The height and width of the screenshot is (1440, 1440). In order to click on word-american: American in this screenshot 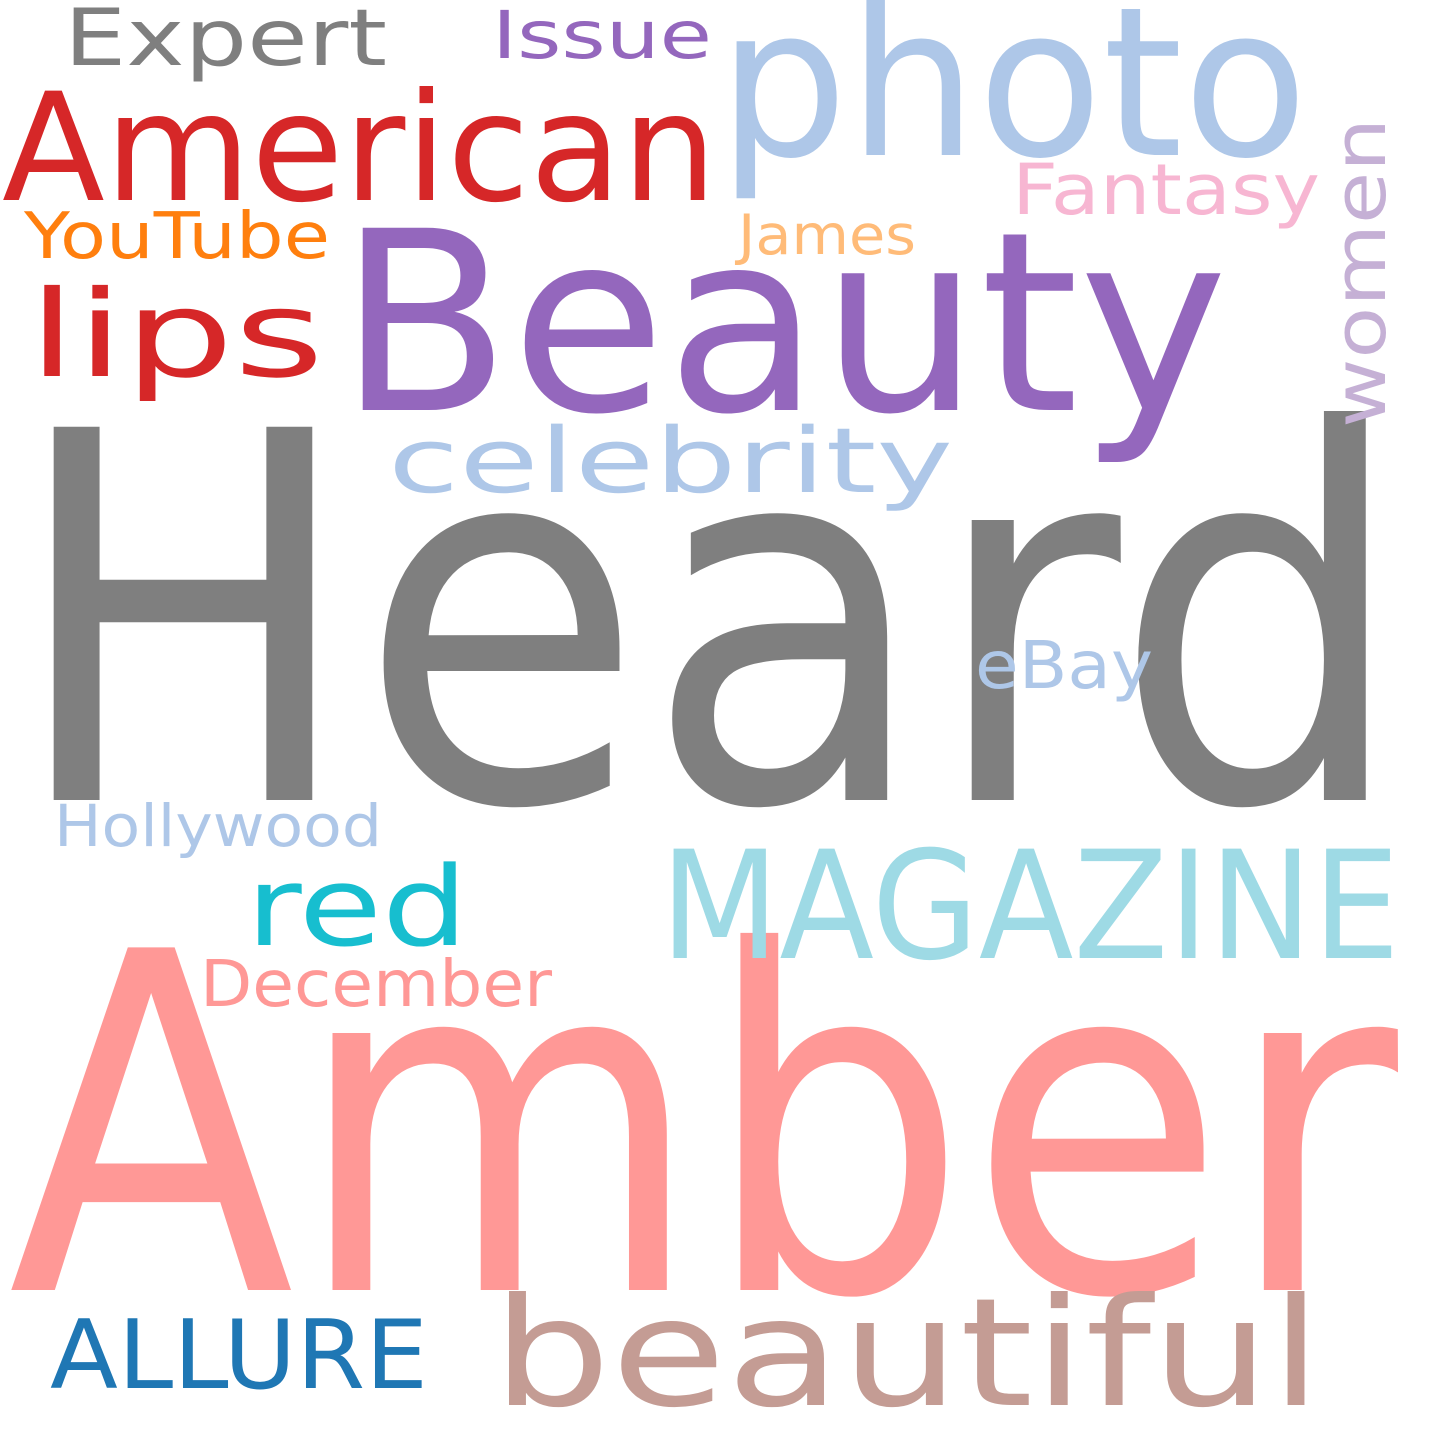, I will do `click(359, 149)`.